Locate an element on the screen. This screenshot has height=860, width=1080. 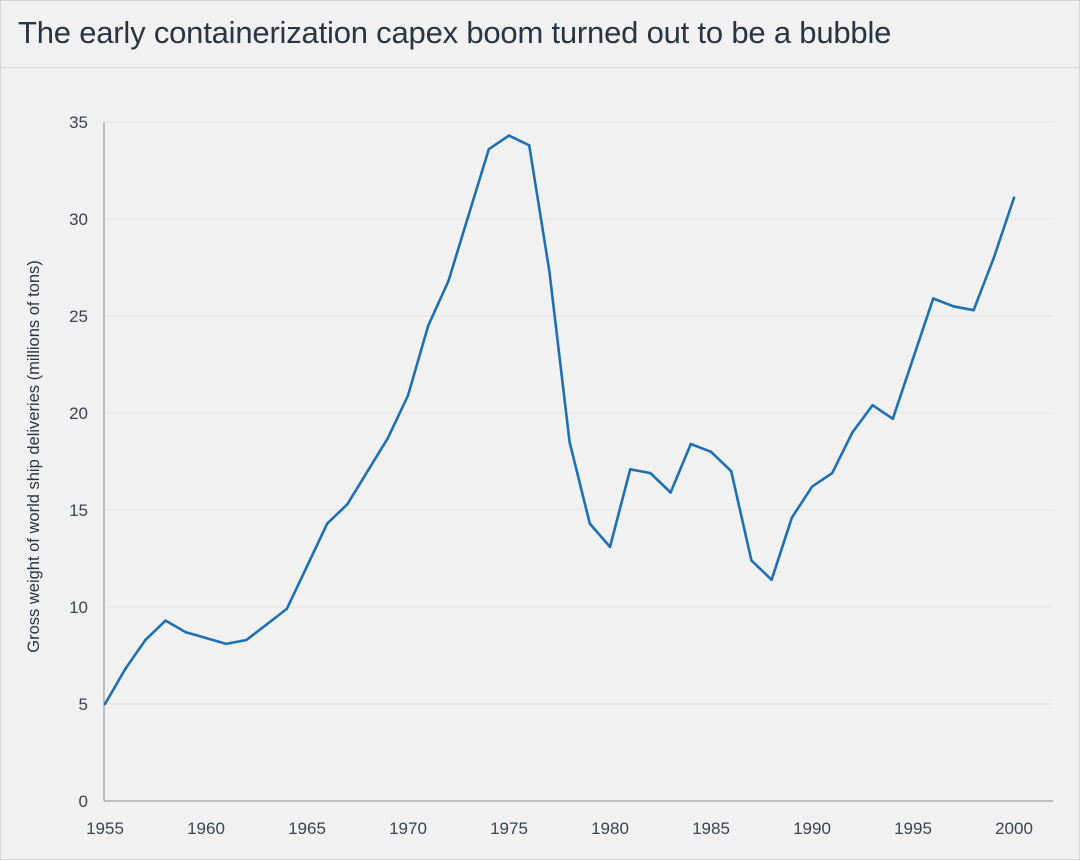
data-point-1972 is located at coordinates (448, 281).